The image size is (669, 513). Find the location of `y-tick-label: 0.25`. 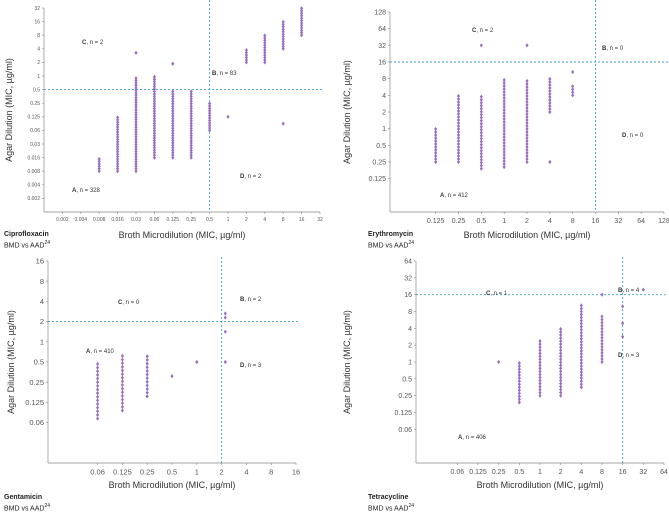

y-tick-label: 0.25 is located at coordinates (405, 396).